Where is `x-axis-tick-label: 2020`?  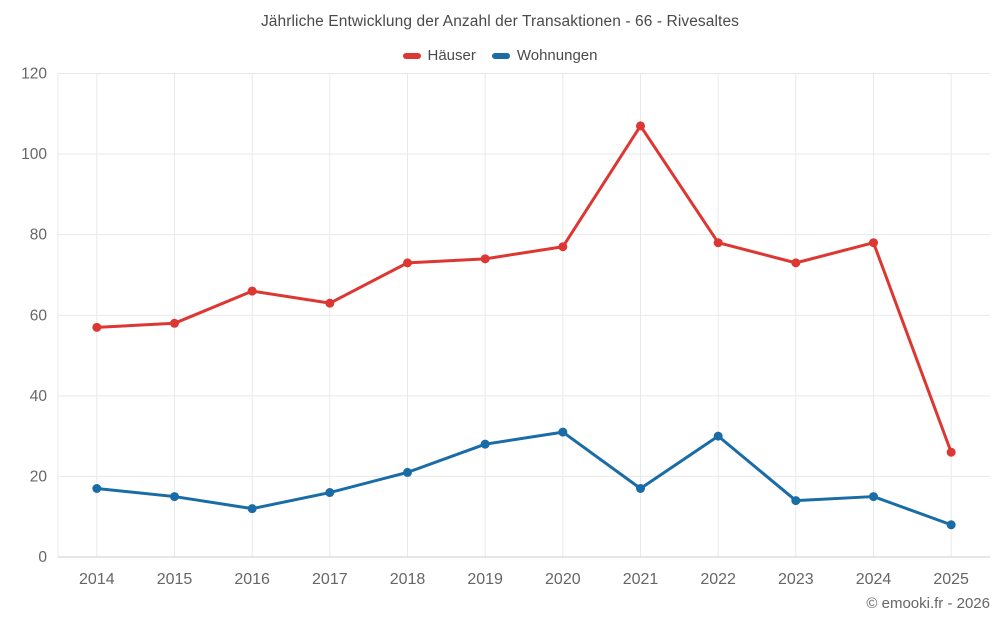 x-axis-tick-label: 2020 is located at coordinates (563, 579).